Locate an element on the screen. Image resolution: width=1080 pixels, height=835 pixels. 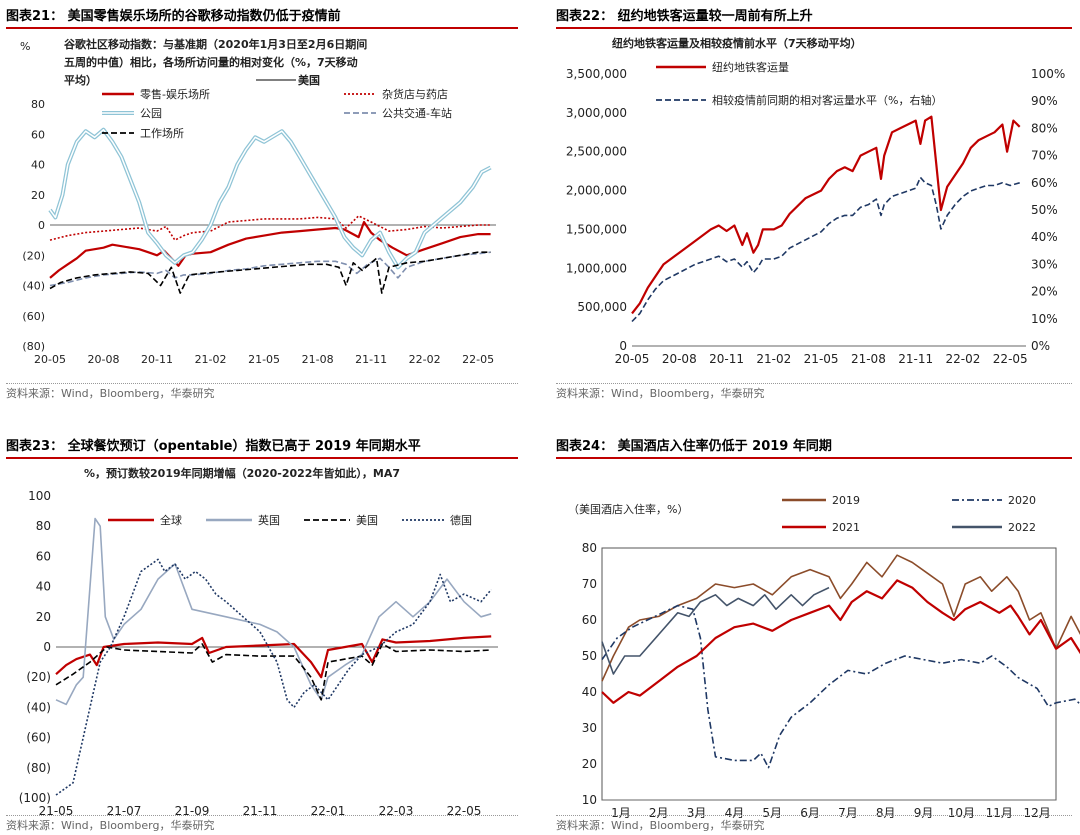
chart-title: 图表24： 美国酒店入住率仍低于 2019 年同期 is located at coordinates (694, 446).